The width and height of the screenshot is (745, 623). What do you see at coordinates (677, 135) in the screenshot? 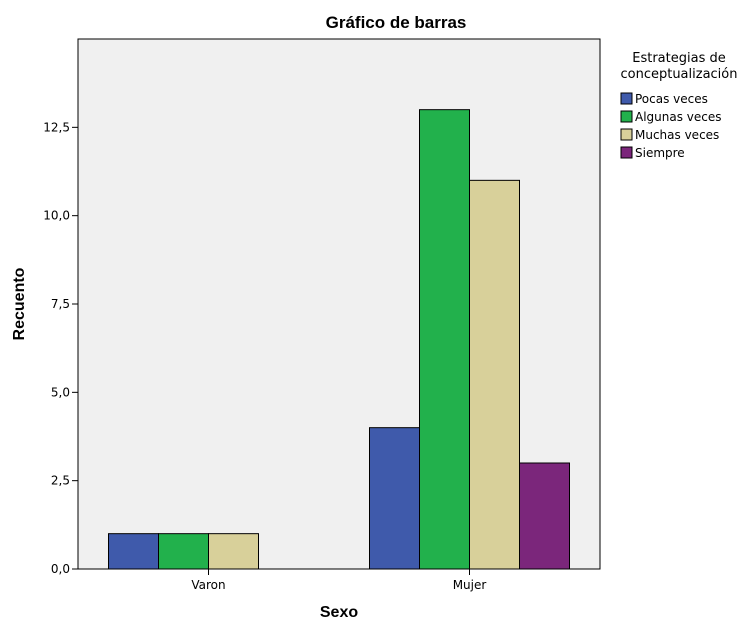
I see `legend-label-3: Muchas veces` at bounding box center [677, 135].